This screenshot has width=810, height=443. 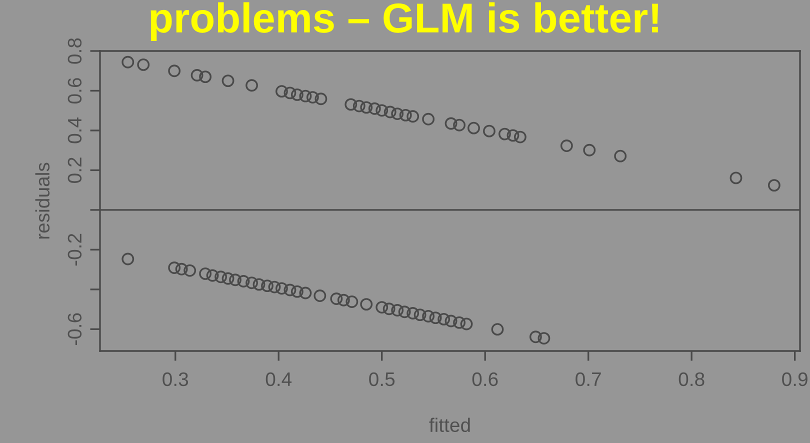 What do you see at coordinates (75, 91) in the screenshot?
I see `y-tick-label: 0.6` at bounding box center [75, 91].